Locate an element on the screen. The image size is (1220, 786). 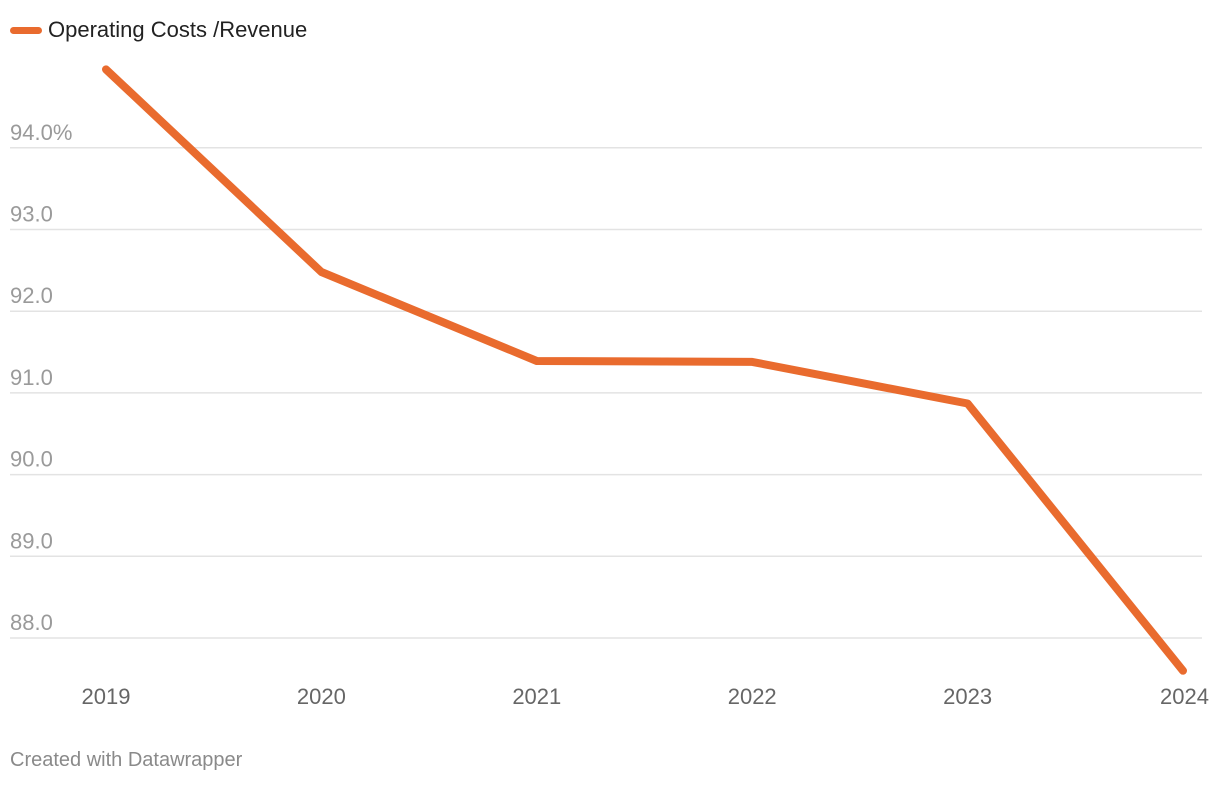
y-tick-label: 94.0% is located at coordinates (41, 132).